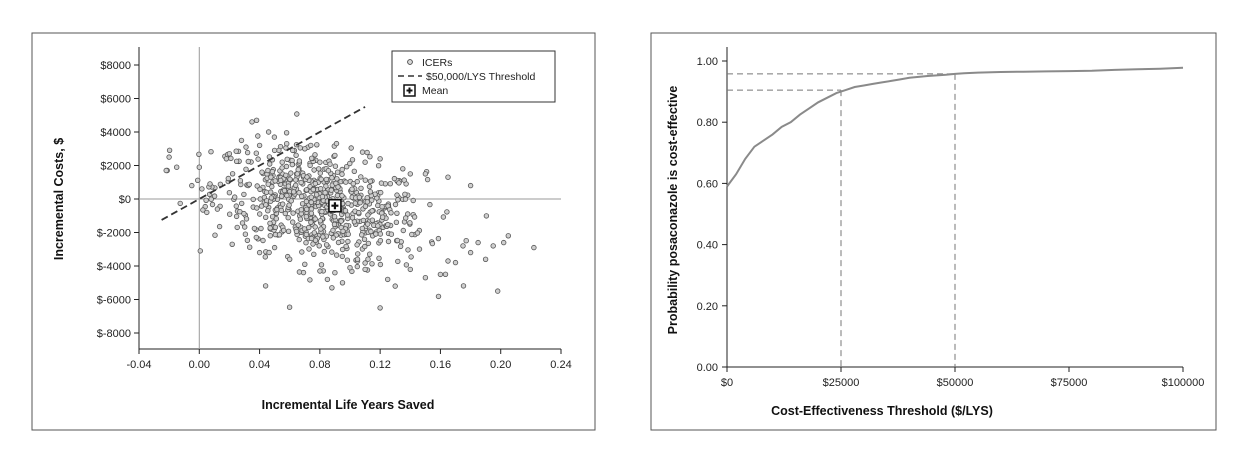 This screenshot has width=1248, height=456. What do you see at coordinates (707, 62) in the screenshot?
I see `ceac-y-tick-label: 1.00` at bounding box center [707, 62].